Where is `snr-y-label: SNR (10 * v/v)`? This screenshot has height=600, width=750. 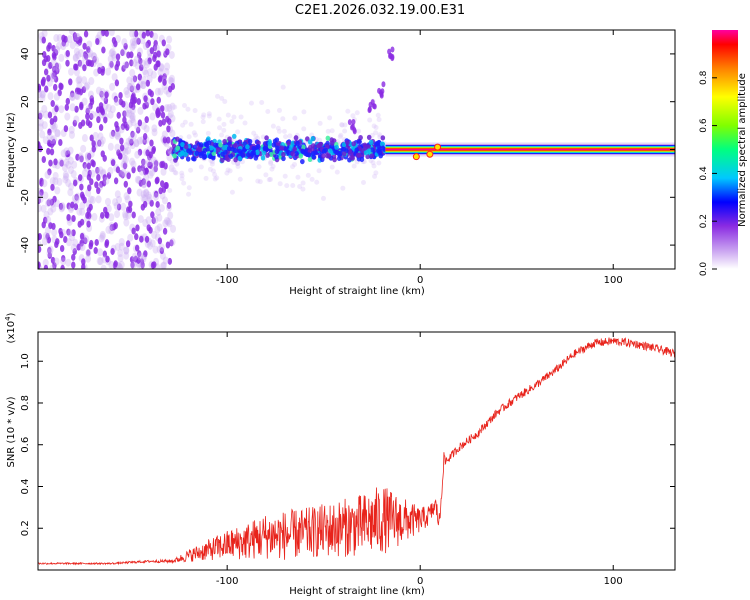 snr-y-label: SNR (10 * v/v) is located at coordinates (11, 431).